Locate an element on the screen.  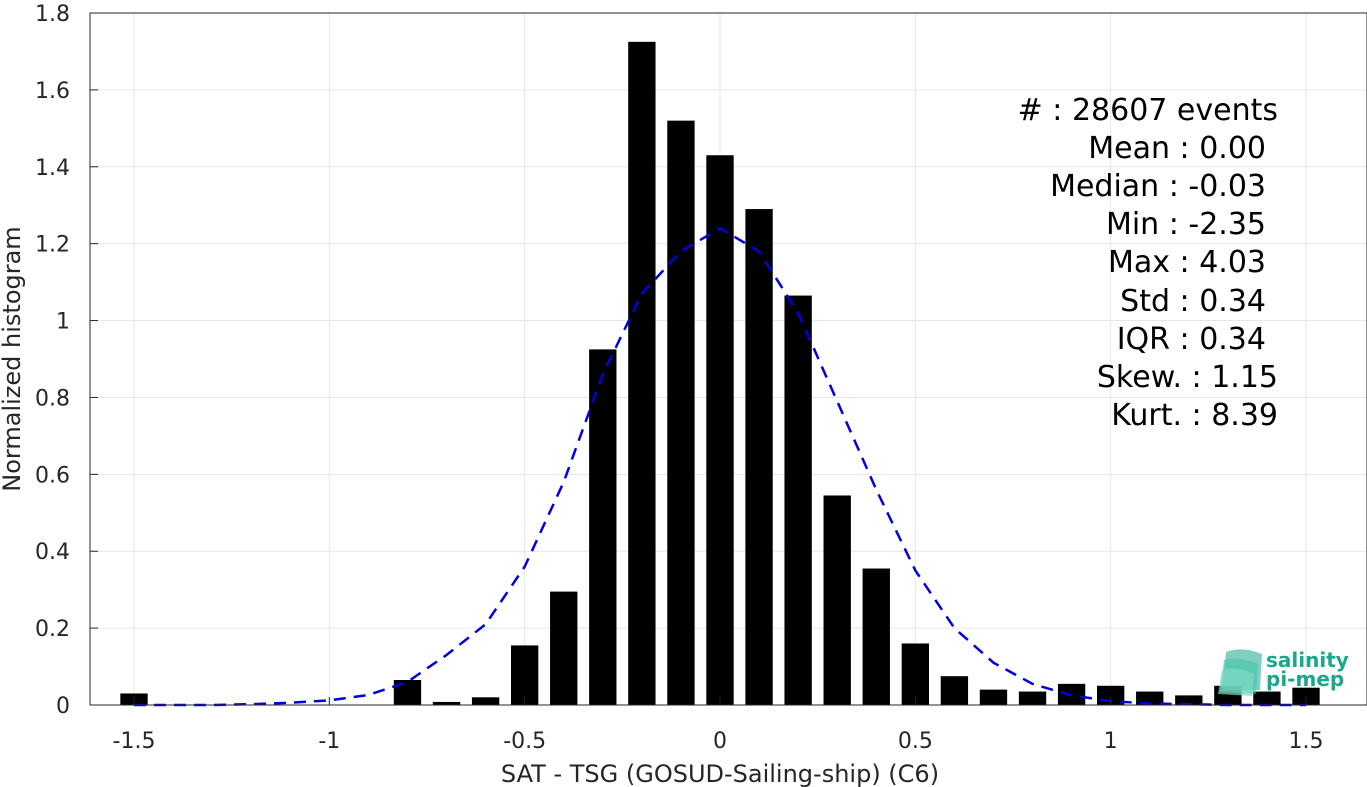
y-tick-label: 1.8 is located at coordinates (52, 14).